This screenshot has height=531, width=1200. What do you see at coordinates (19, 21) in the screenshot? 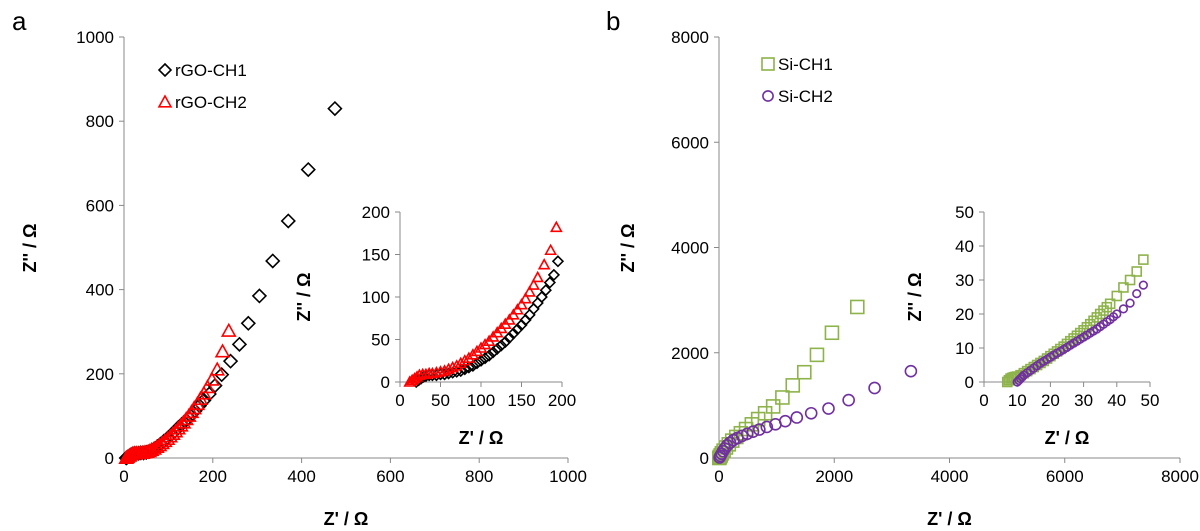
I see `panel-label-a: a` at bounding box center [19, 21].